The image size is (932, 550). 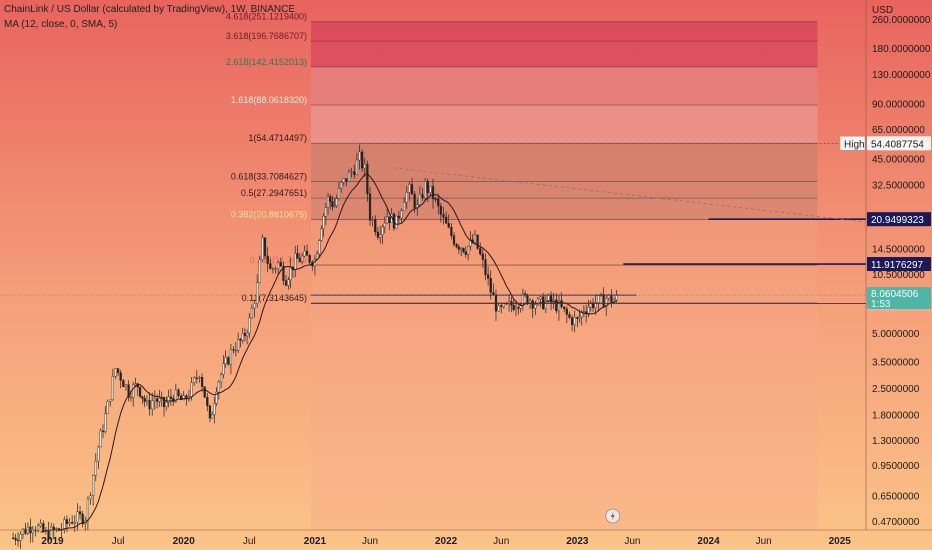 What do you see at coordinates (708, 541) in the screenshot?
I see `x-tick-label: 2024` at bounding box center [708, 541].